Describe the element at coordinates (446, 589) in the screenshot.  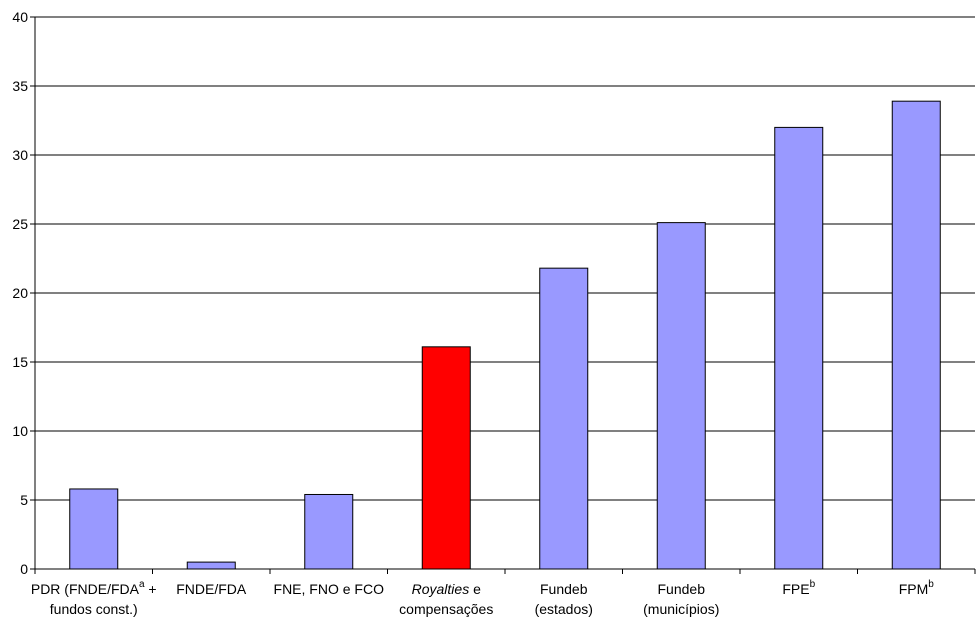
I see `x-category-label: Royalties e` at that location.